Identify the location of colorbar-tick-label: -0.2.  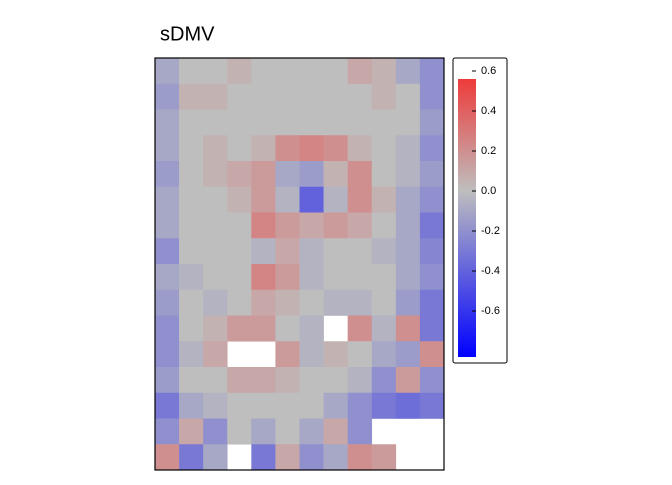
(490, 231).